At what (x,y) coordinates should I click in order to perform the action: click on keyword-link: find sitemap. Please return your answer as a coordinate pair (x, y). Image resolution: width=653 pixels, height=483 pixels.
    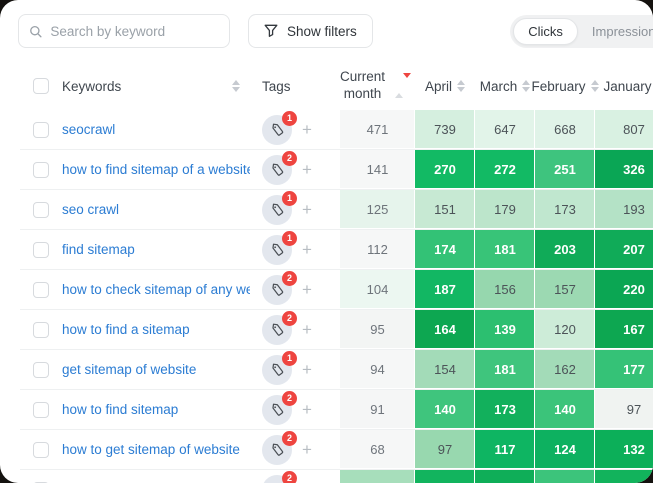
    Looking at the image, I should click on (98, 249).